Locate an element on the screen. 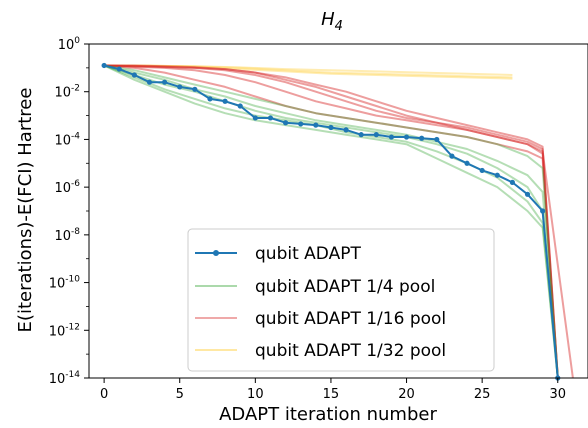 The height and width of the screenshot is (428, 588). x-tick-label: 10 is located at coordinates (255, 394).